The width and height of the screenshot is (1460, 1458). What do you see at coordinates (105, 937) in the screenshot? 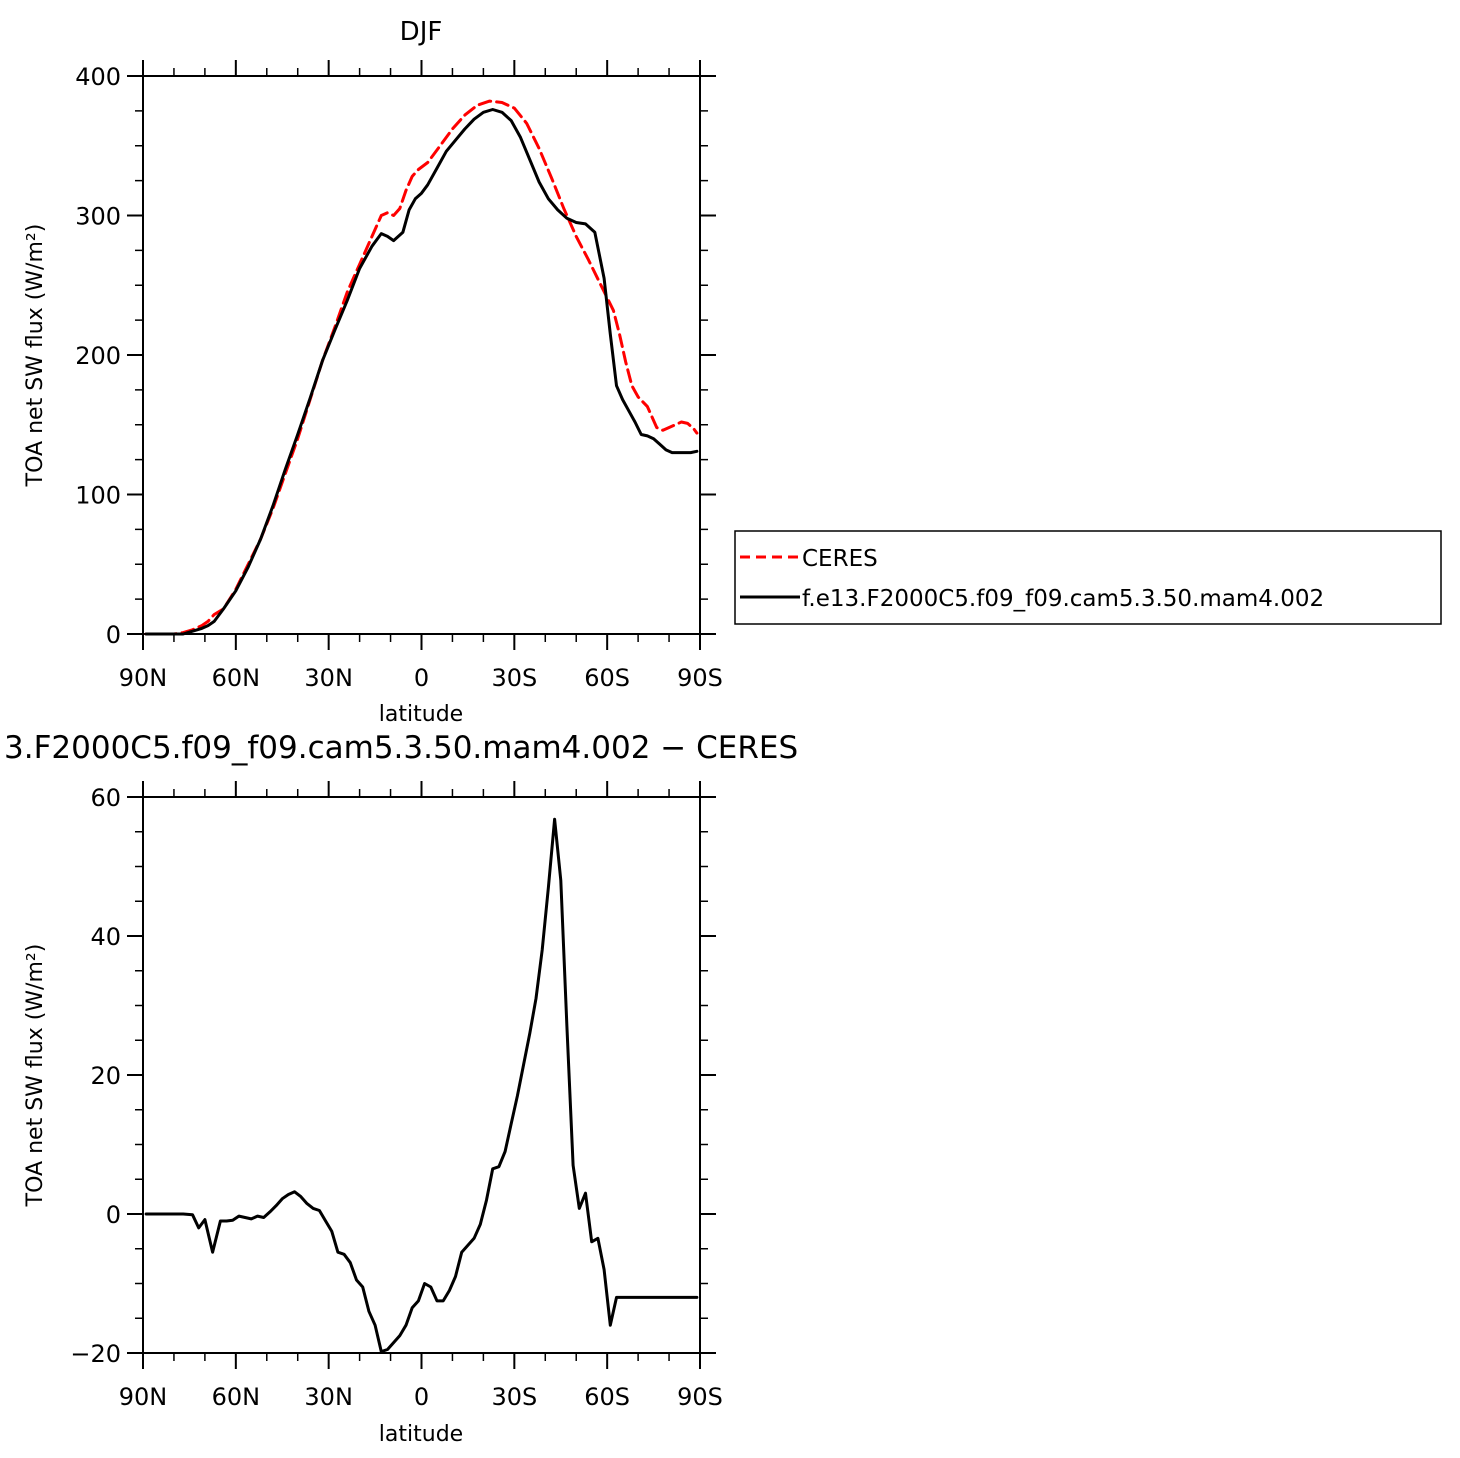
I see `y-tick-label: 40` at bounding box center [105, 937].